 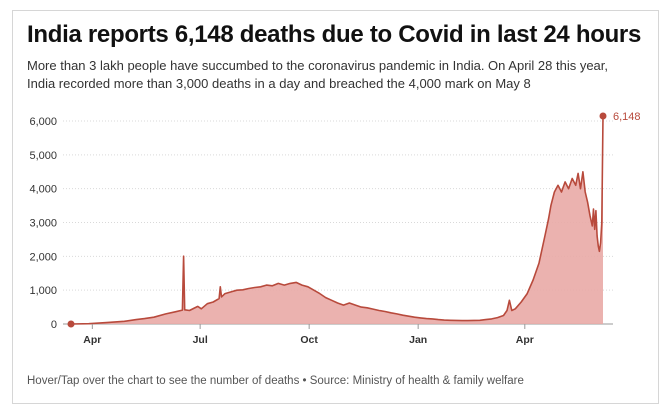 What do you see at coordinates (43, 156) in the screenshot?
I see `y-tick-label: 5,000` at bounding box center [43, 156].